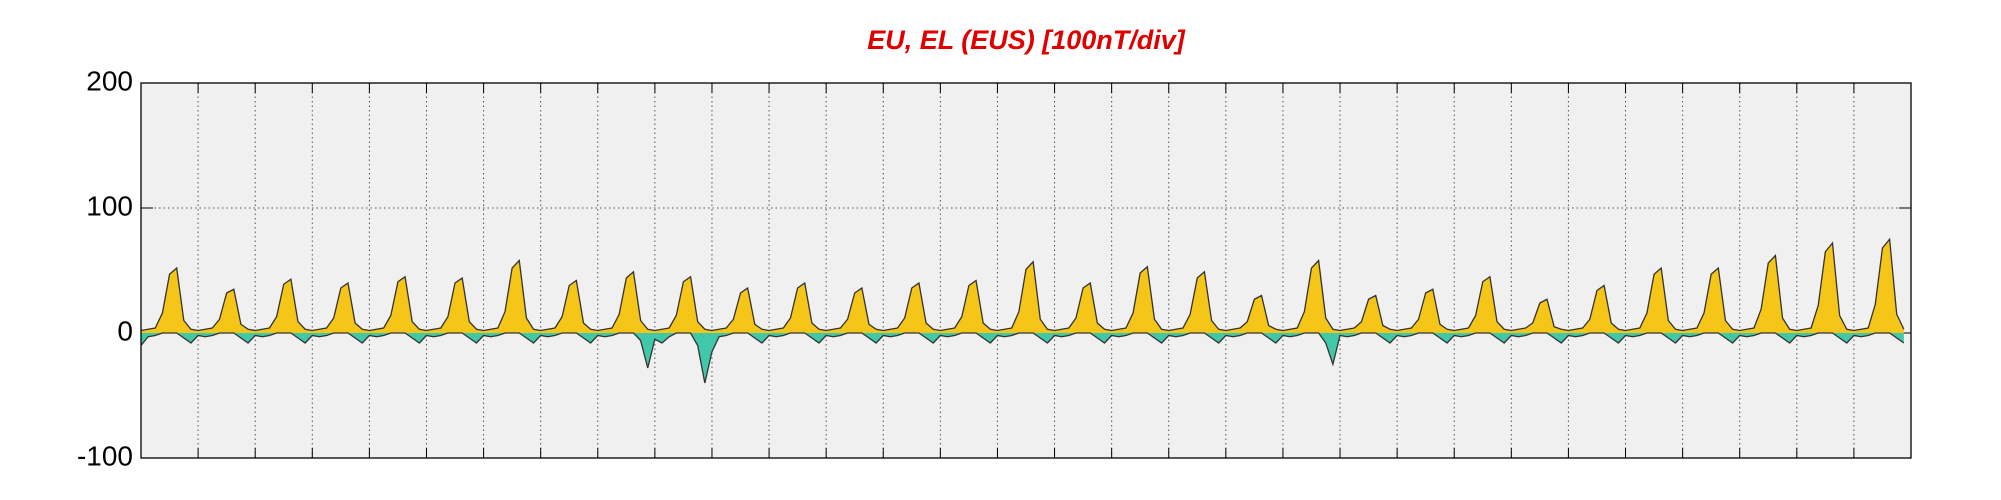 The height and width of the screenshot is (500, 2001). What do you see at coordinates (109, 205) in the screenshot?
I see `y-tick-label: 100` at bounding box center [109, 205].